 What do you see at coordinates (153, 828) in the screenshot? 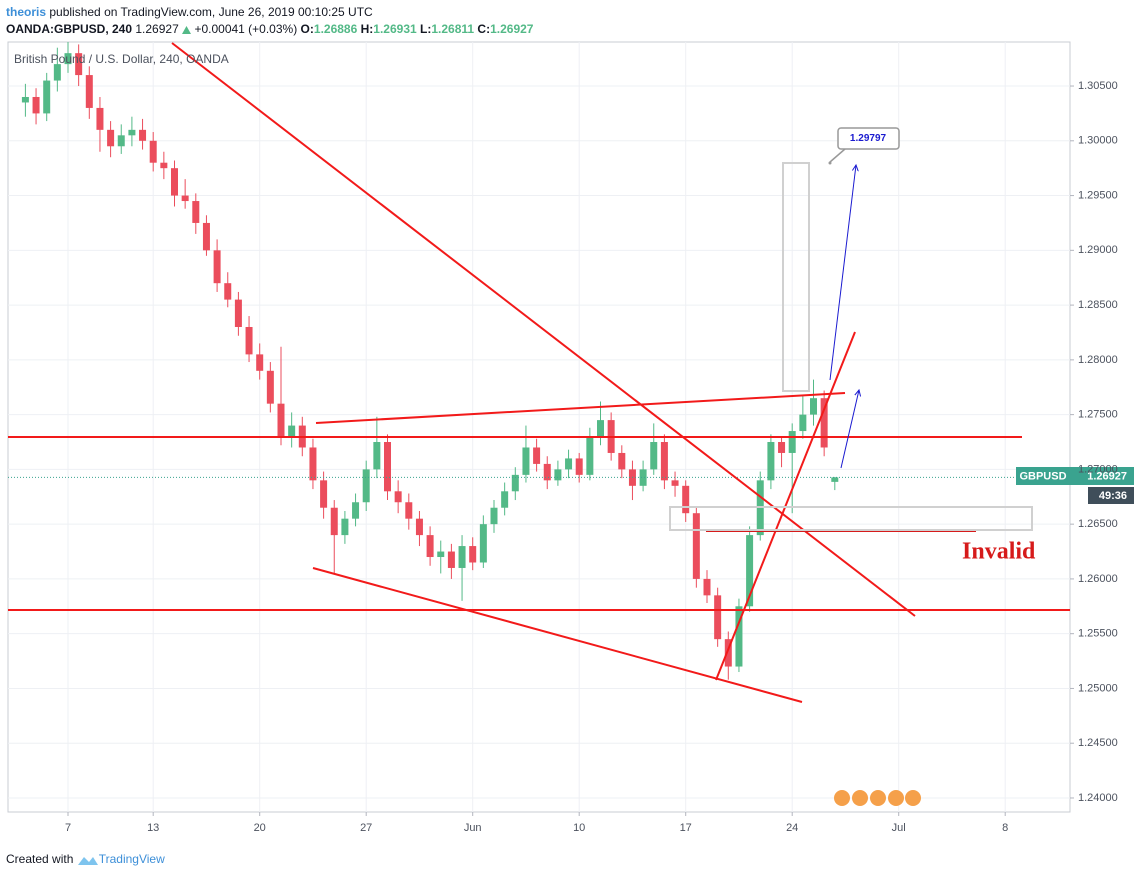
I see `x-tick-label: 13` at bounding box center [153, 828].